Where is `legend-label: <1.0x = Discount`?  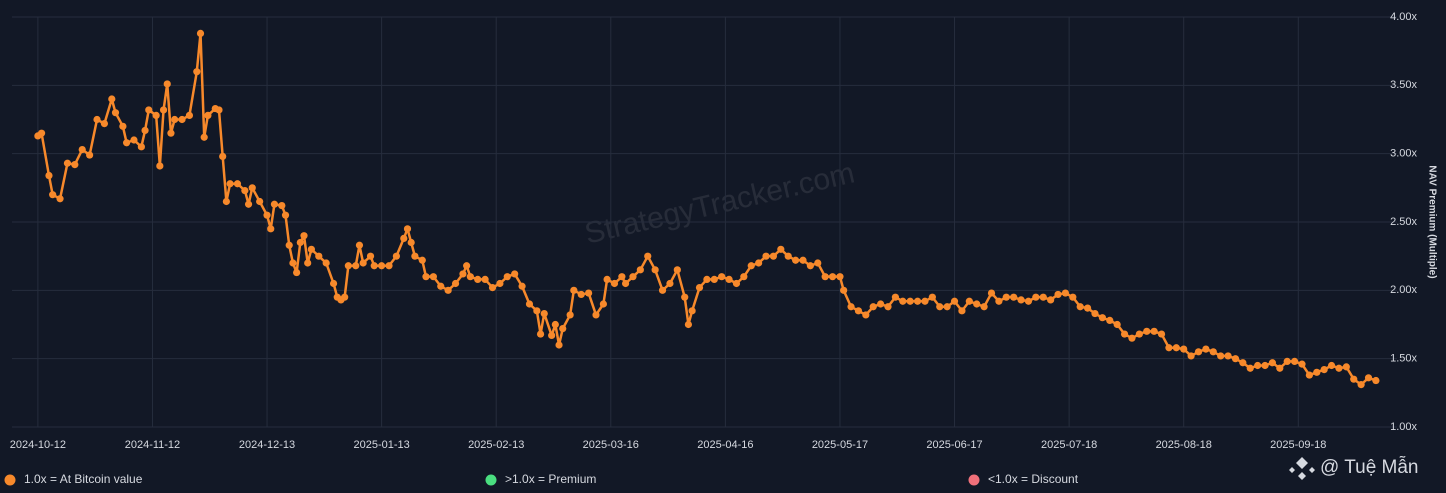 legend-label: <1.0x = Discount is located at coordinates (1033, 479).